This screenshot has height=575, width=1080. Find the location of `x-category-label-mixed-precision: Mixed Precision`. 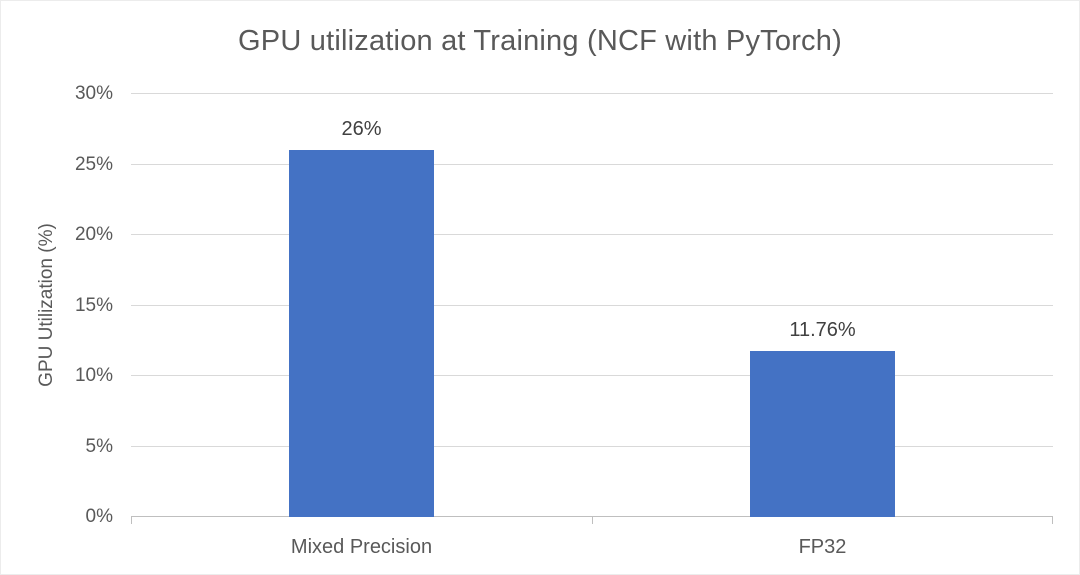

x-category-label-mixed-precision: Mixed Precision is located at coordinates (361, 547).